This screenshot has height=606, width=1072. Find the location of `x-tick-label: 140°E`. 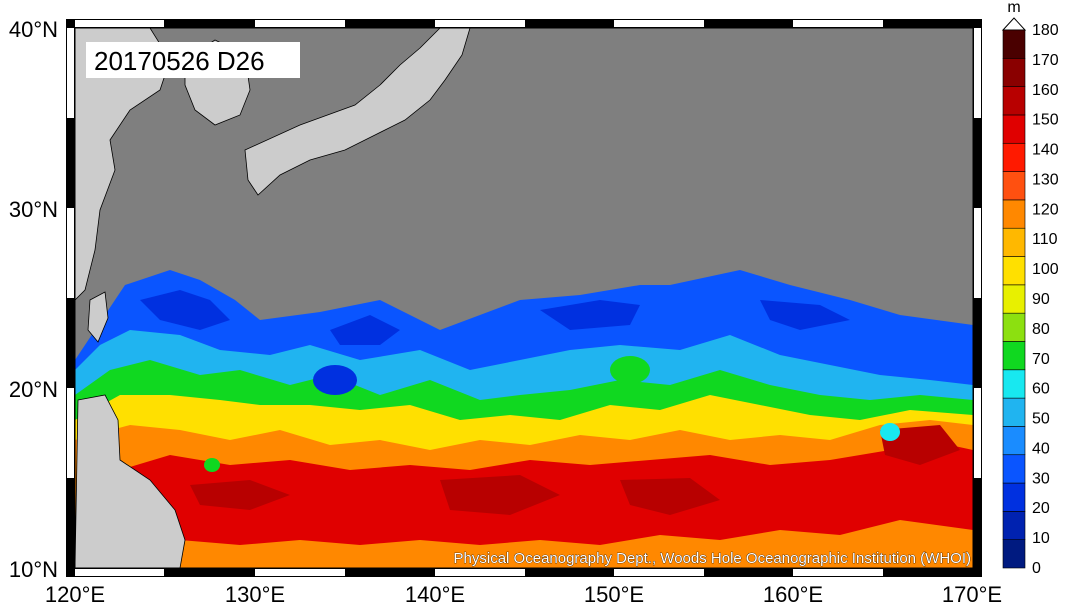

x-tick-label: 140°E is located at coordinates (435, 594).